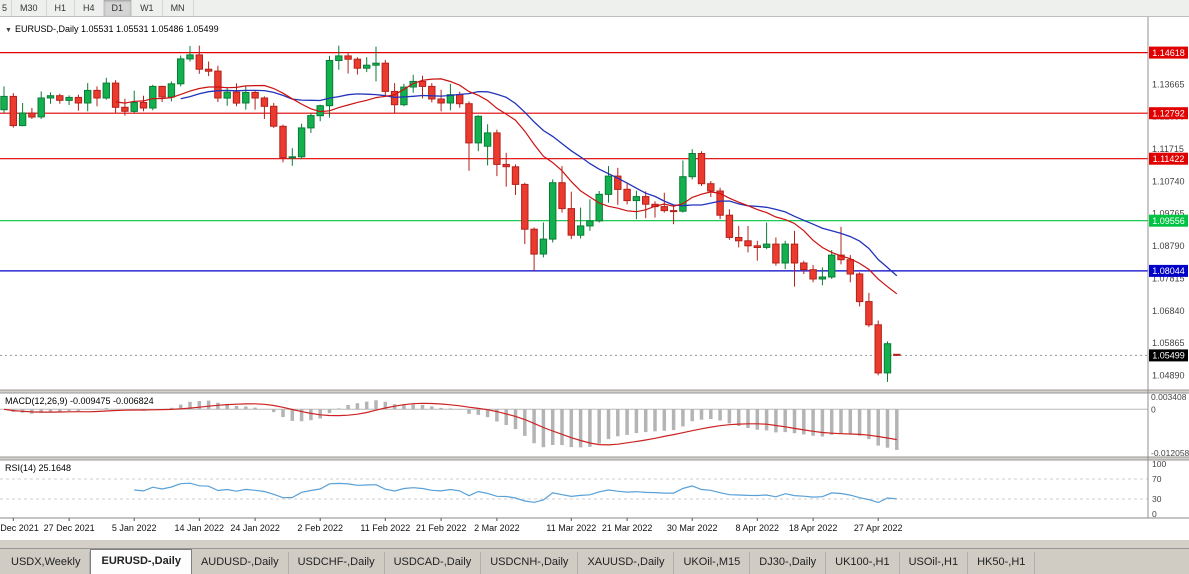  I want to click on timeframe-h4: H4, so click(89, 8).